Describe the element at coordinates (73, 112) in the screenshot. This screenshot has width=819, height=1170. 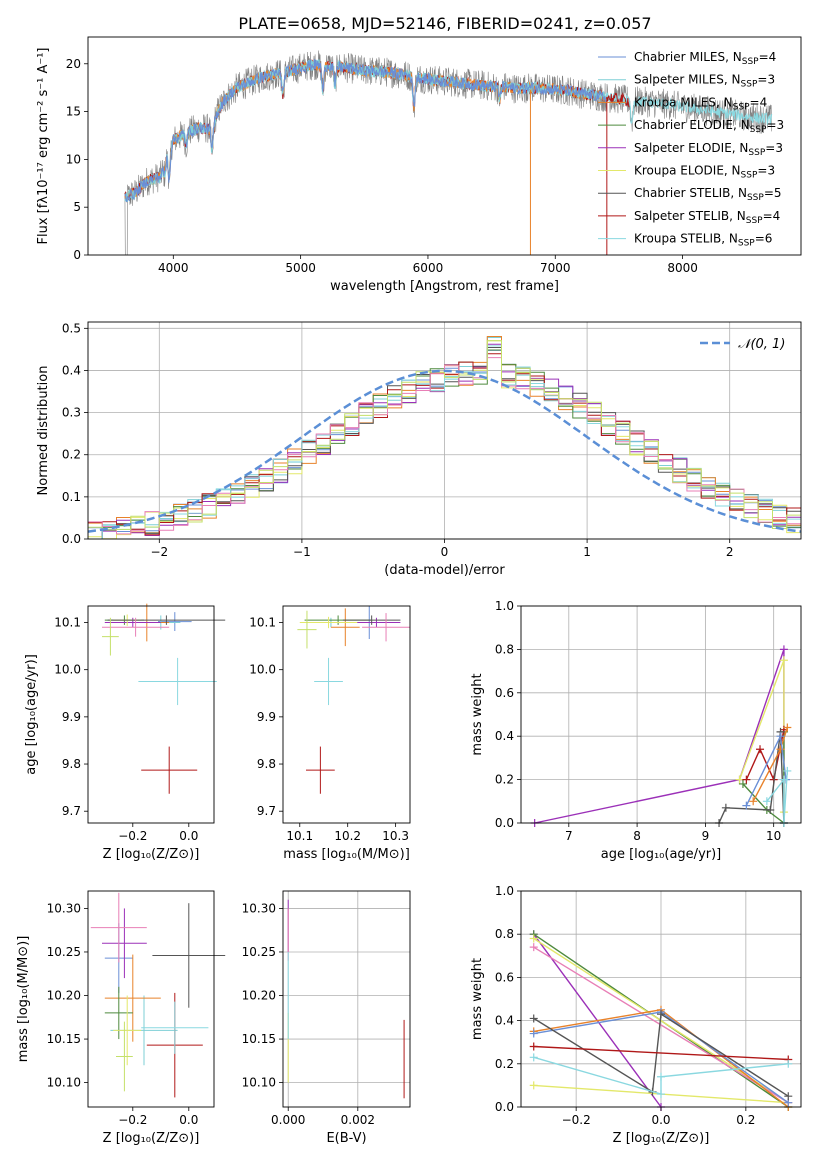
I see `y-tick-label: 15` at that location.